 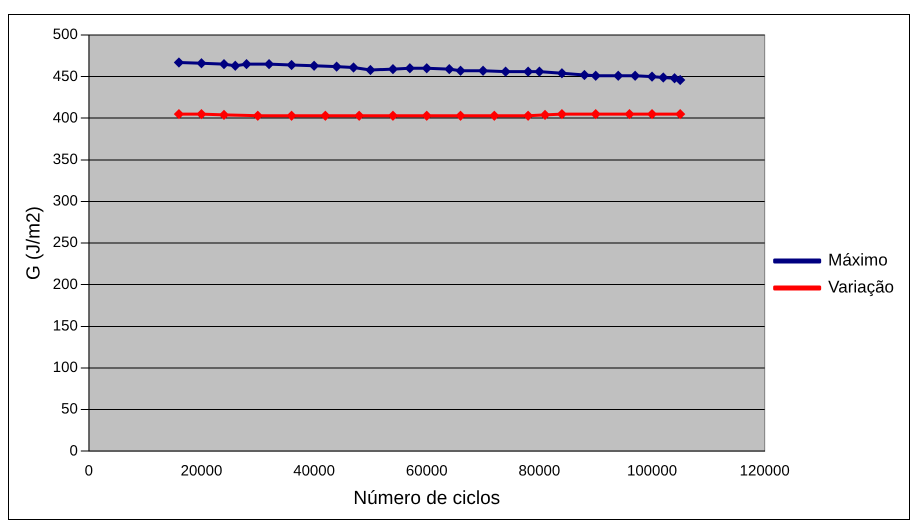 I want to click on y-axis-title: G (J/m2), so click(x=34, y=243).